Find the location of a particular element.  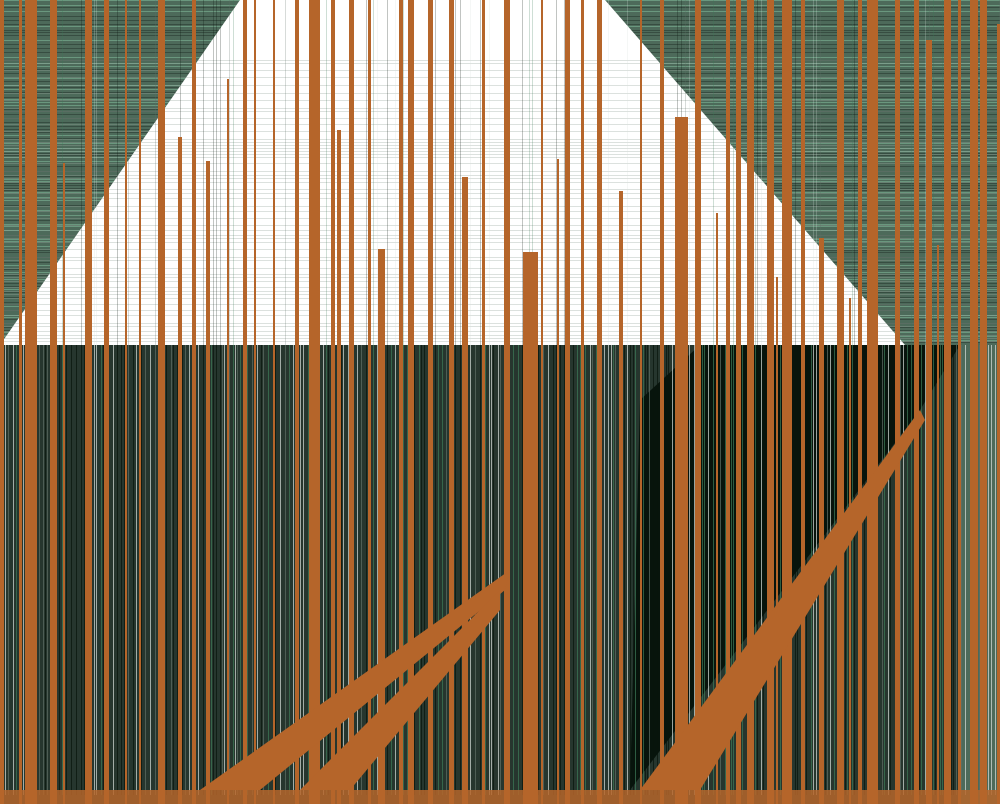

orange-diagonal-wedge-left is located at coordinates (355, 680).